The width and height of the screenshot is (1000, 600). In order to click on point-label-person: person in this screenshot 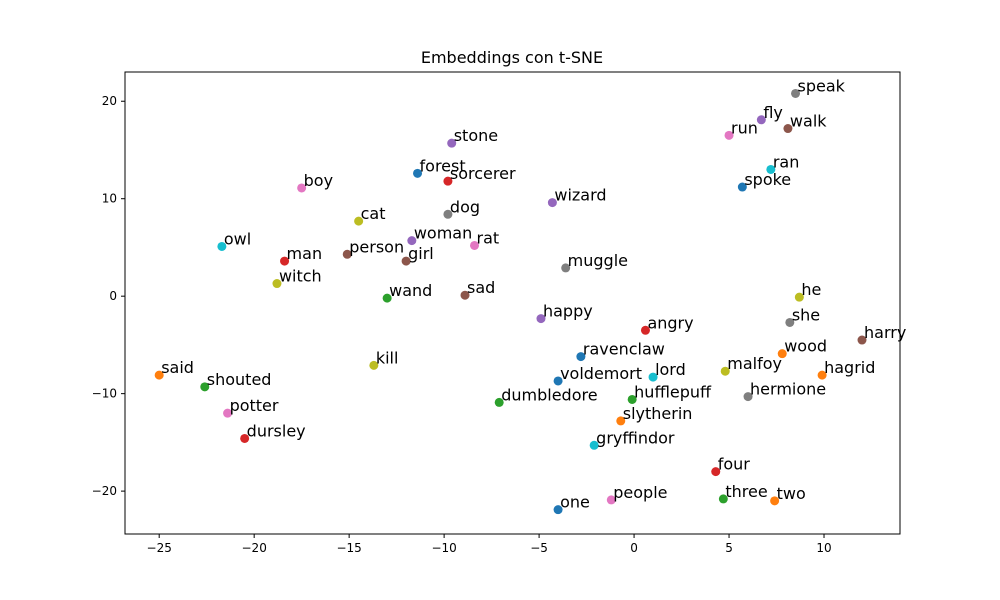, I will do `click(376, 246)`.